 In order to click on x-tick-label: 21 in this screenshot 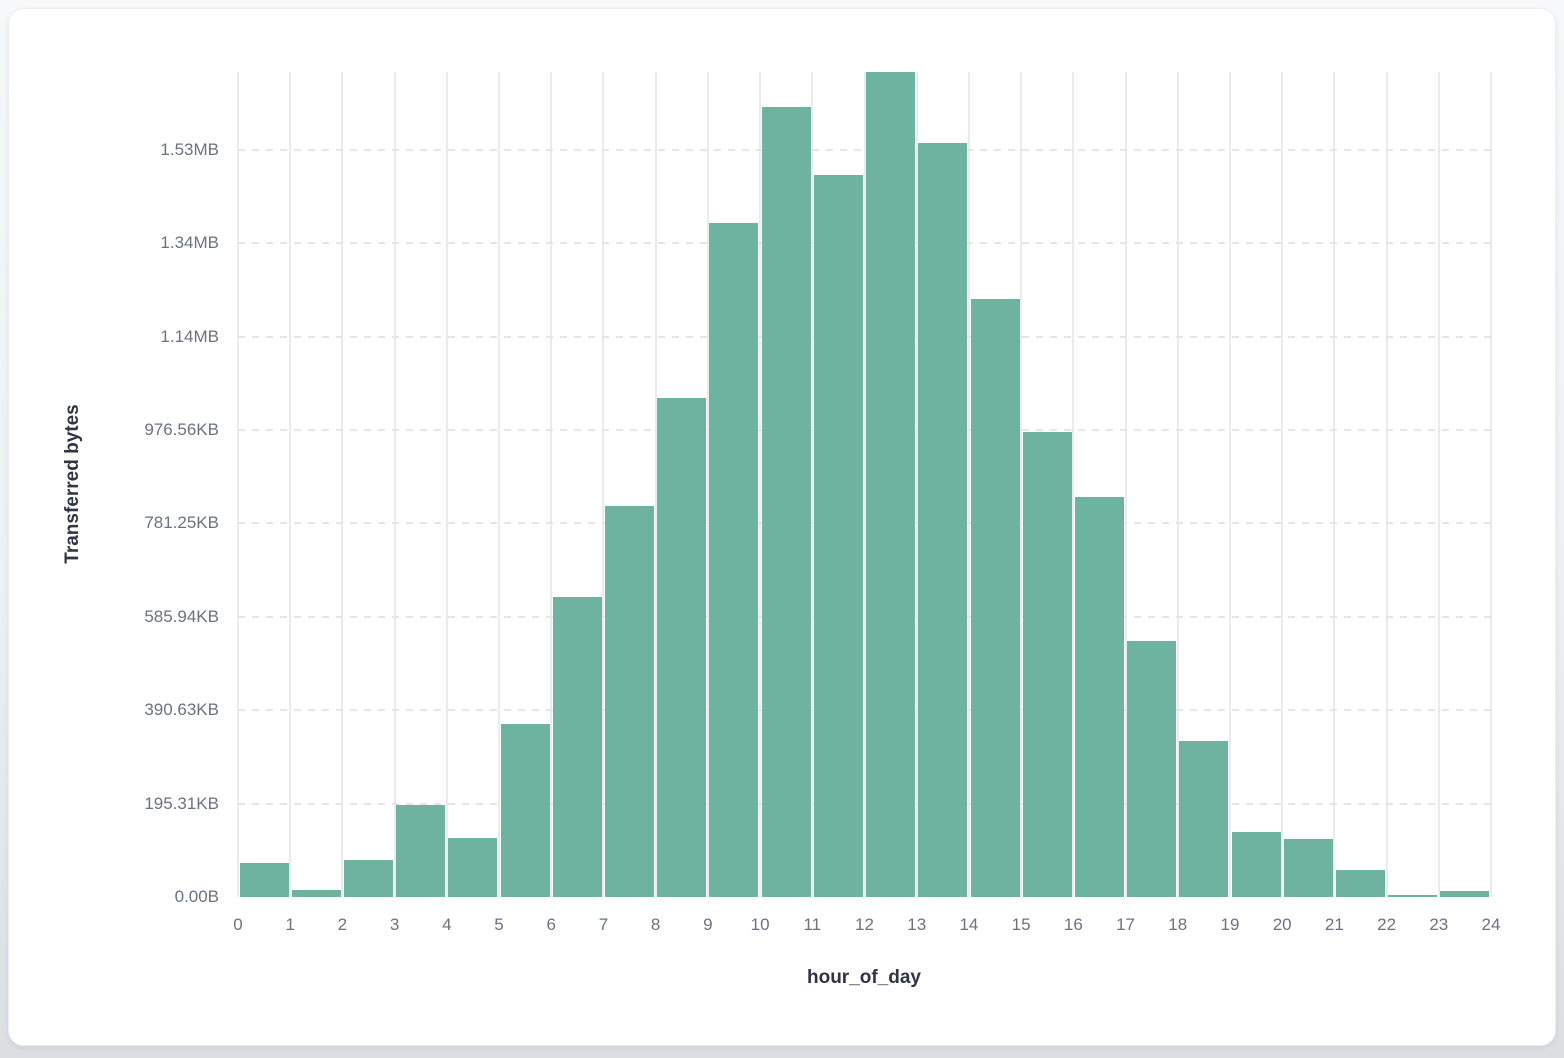, I will do `click(1334, 924)`.